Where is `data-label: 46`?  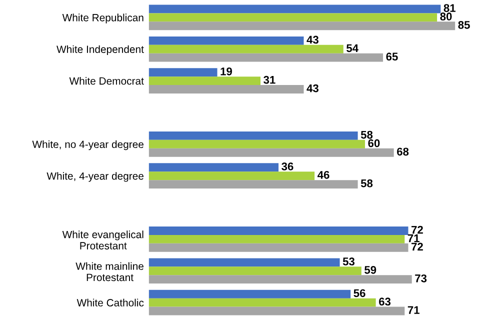 data-label: 46 is located at coordinates (324, 174).